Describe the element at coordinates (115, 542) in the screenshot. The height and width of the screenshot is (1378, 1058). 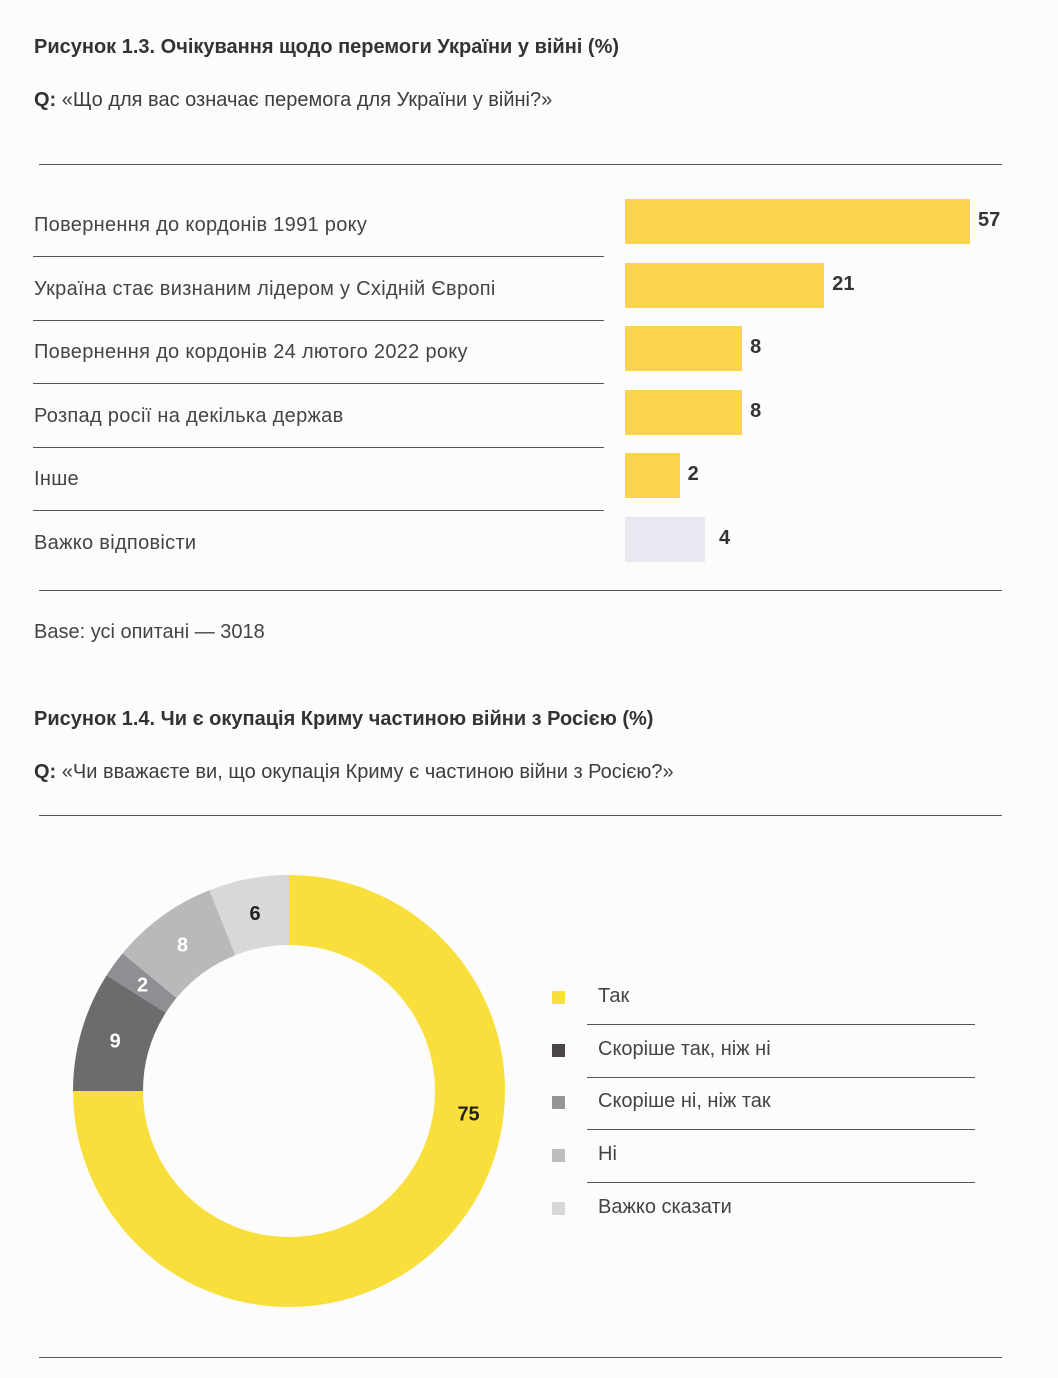
I see `bar-category-label: Важко відповісти` at that location.